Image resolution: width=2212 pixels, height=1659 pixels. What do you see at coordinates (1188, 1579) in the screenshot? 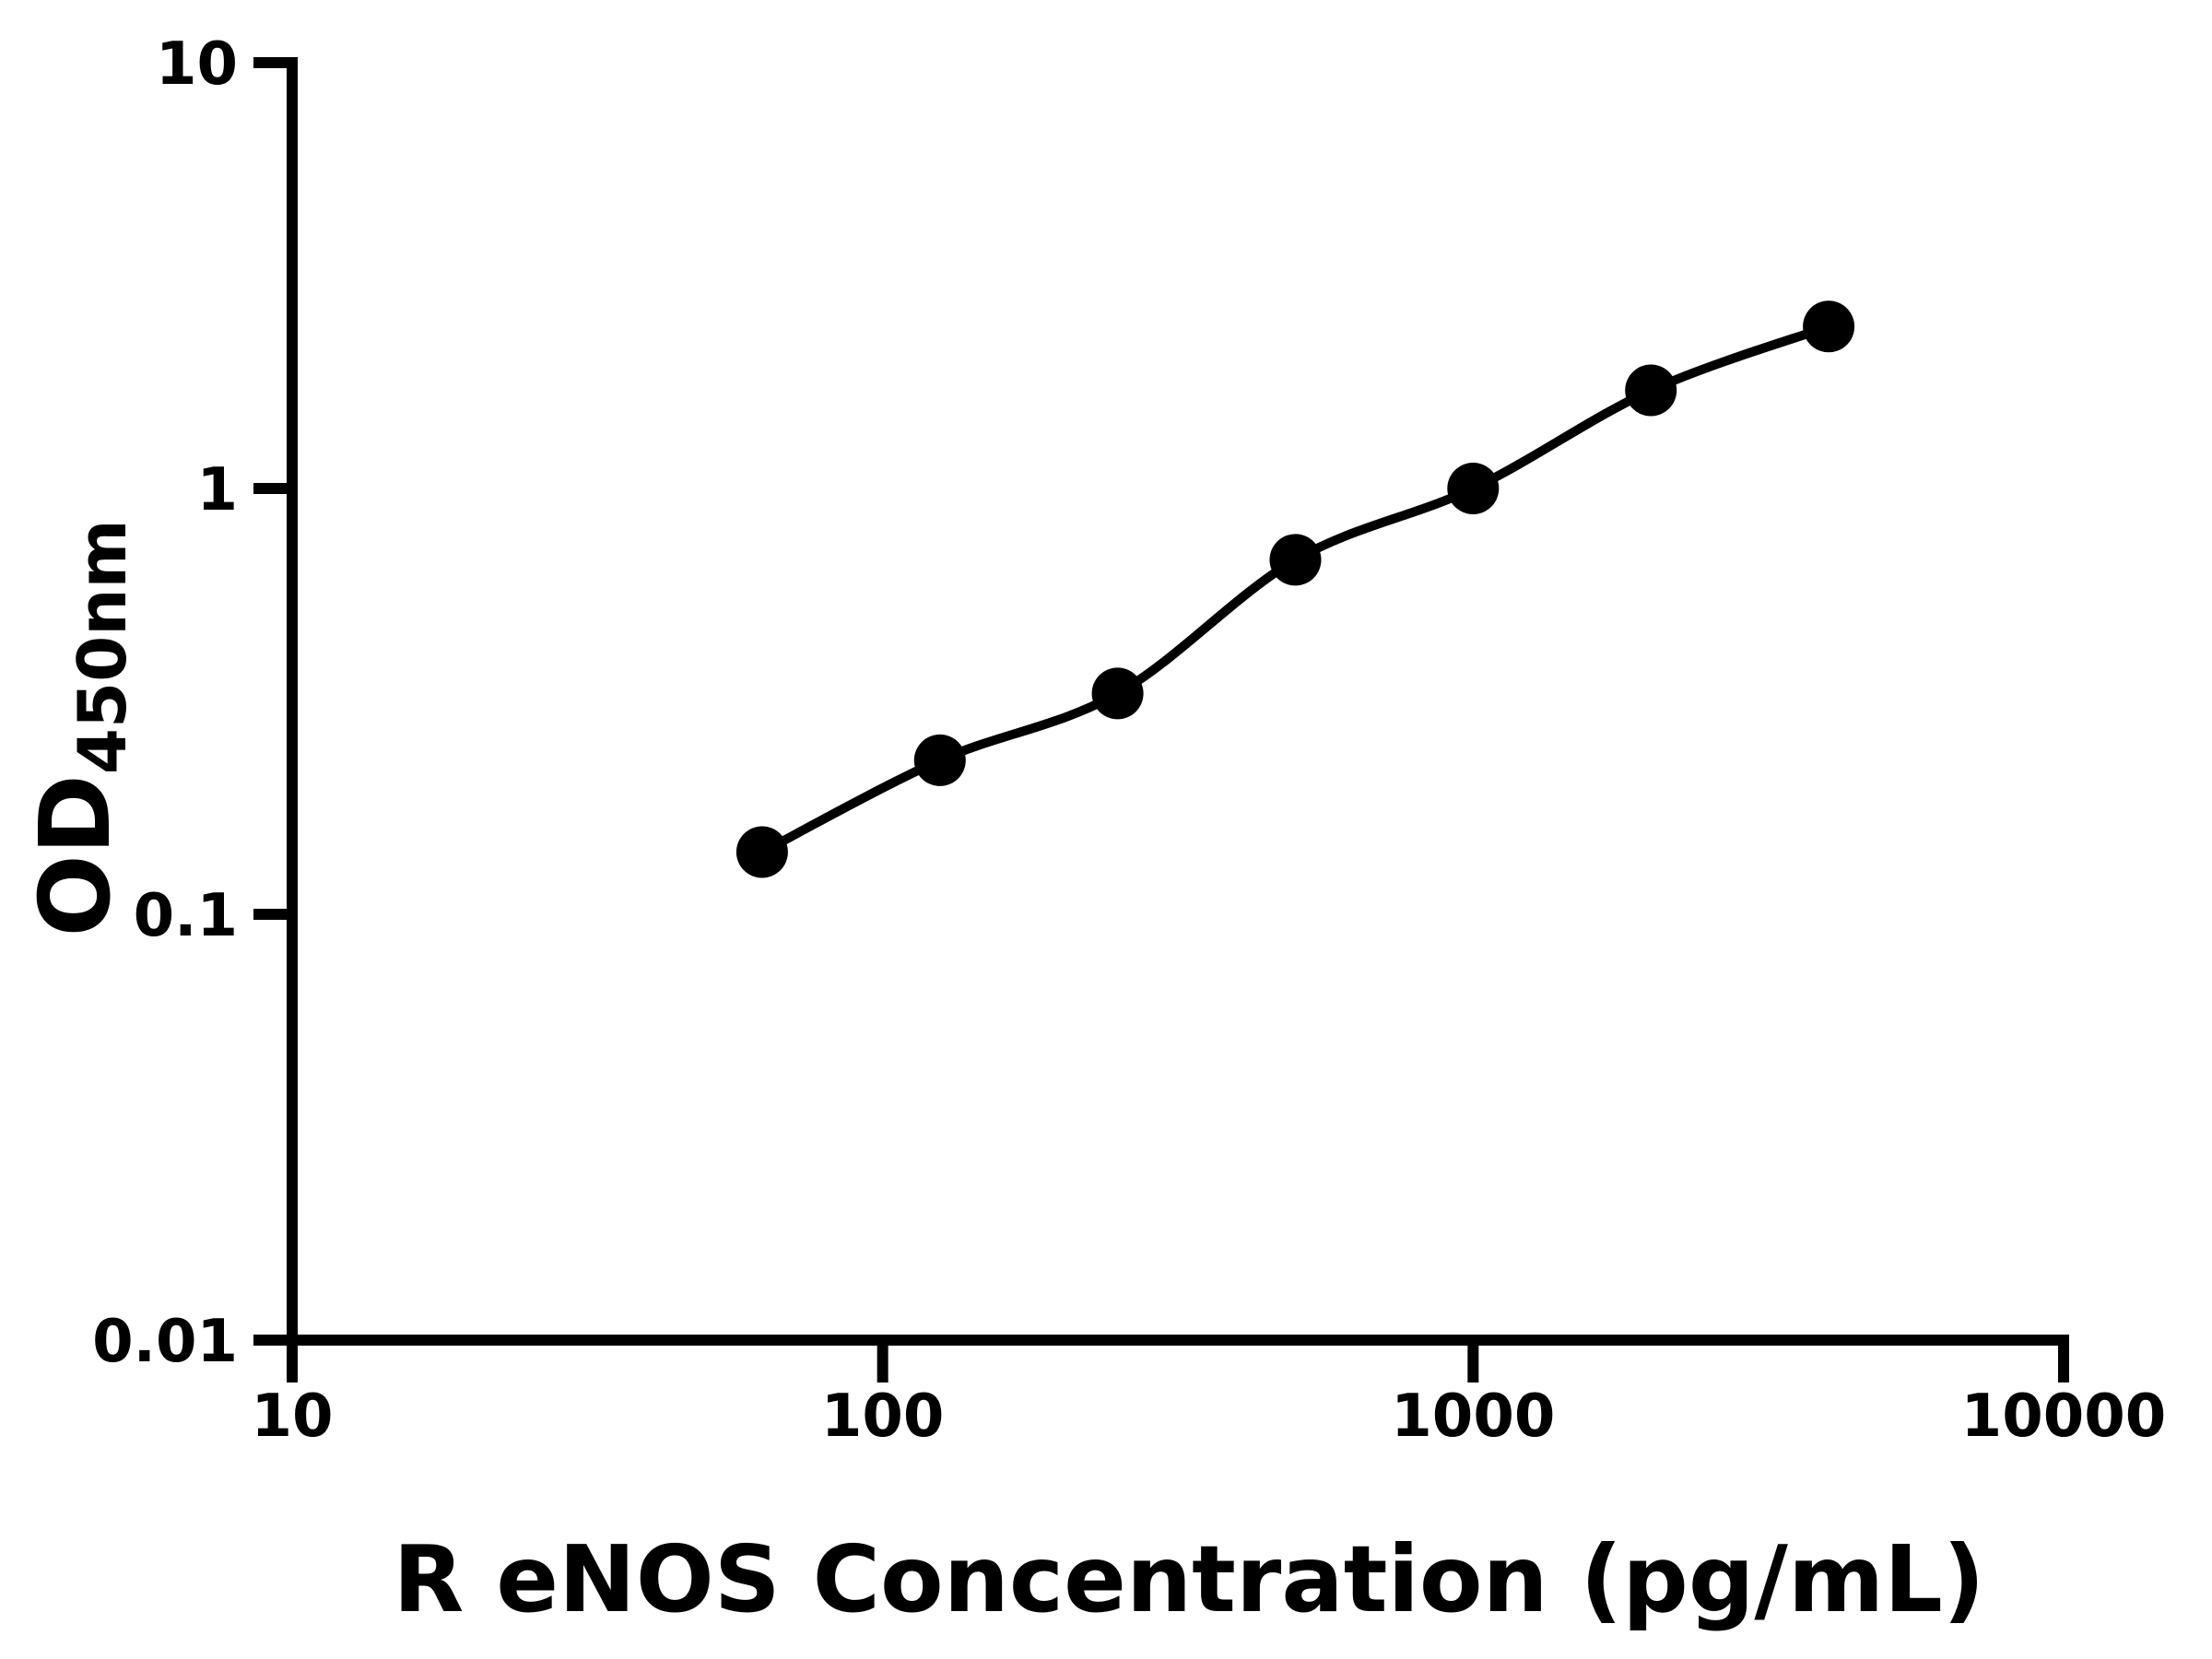
I see `x-axis-title: R eNOS Concentration (pg/mL)` at bounding box center [1188, 1579].